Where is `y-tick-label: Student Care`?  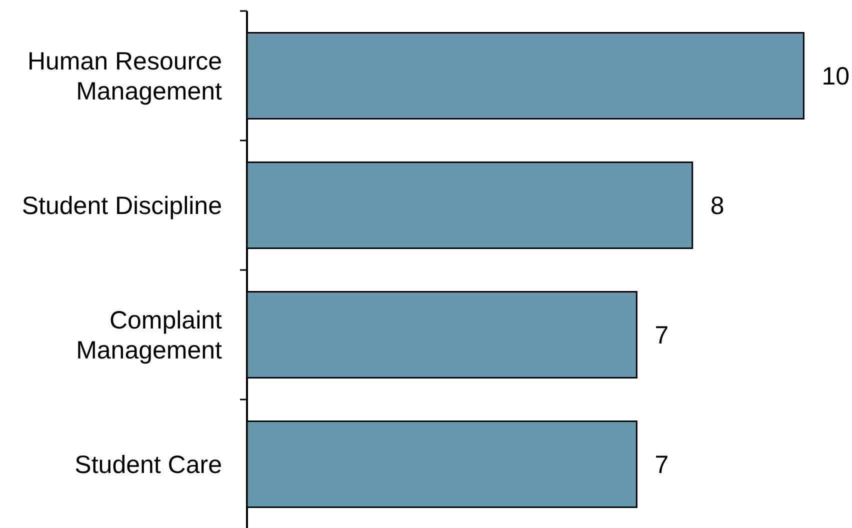
y-tick-label: Student Care is located at coordinates (148, 465).